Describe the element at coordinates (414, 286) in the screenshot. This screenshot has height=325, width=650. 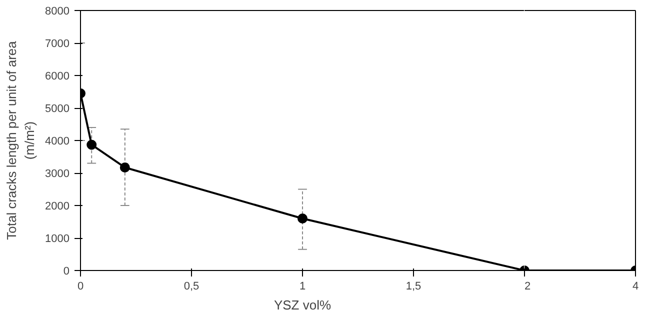
I see `x-tick-label: 1,5` at that location.